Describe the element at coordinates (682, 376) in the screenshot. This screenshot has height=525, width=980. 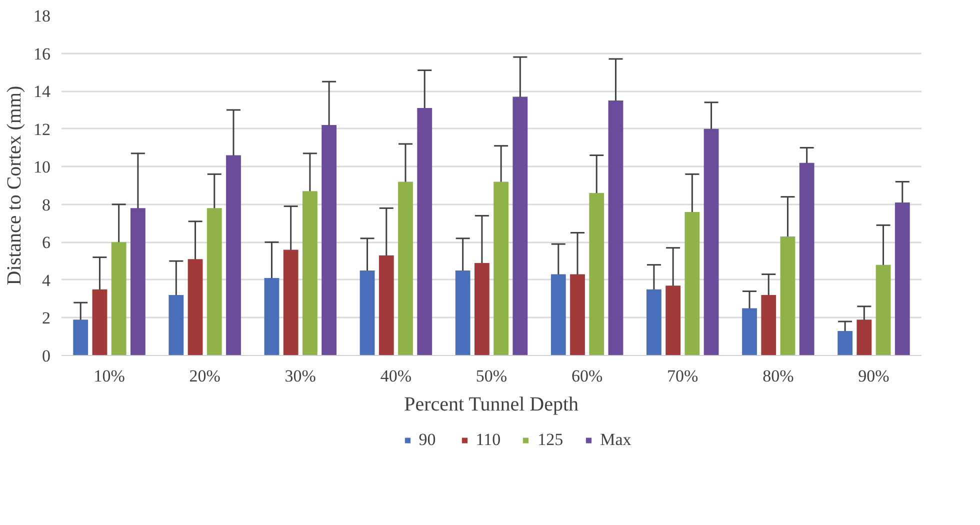
I see `x-tick-label: 70%` at that location.